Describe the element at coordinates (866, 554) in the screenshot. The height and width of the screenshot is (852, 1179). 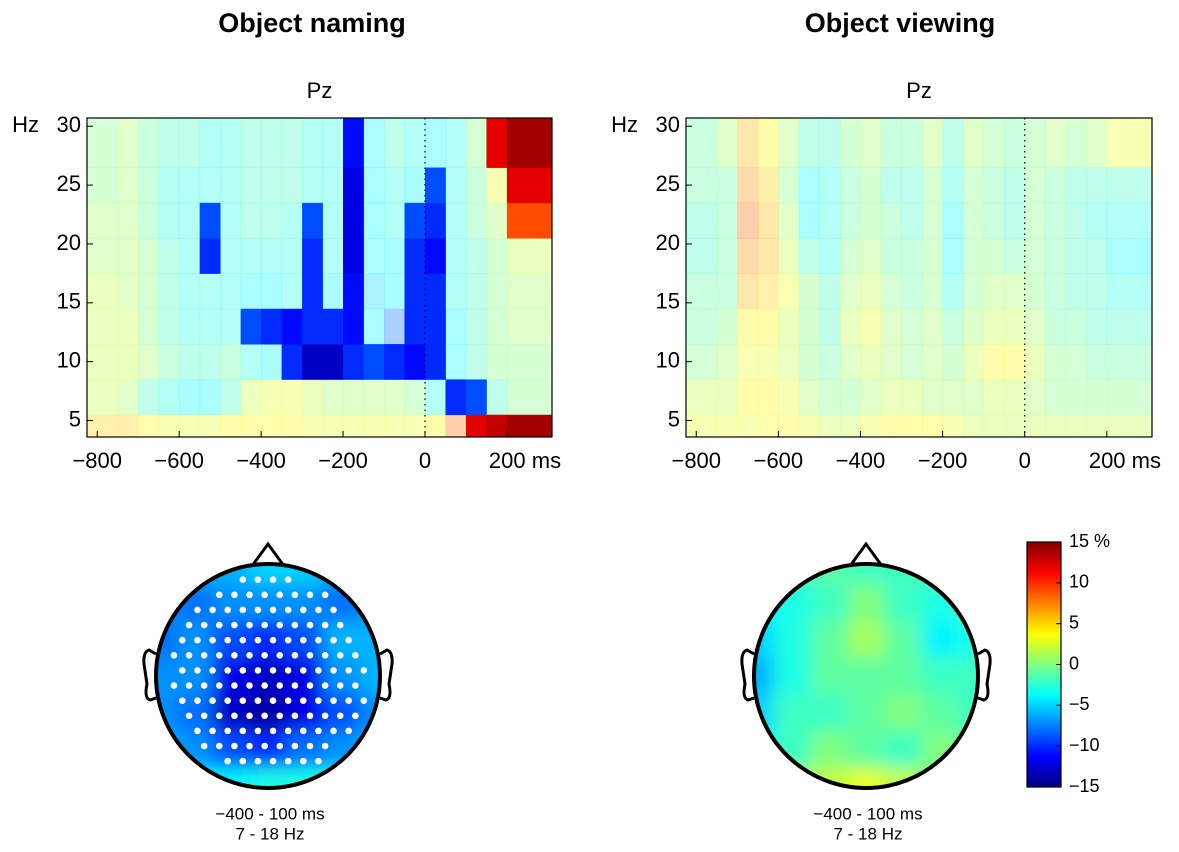
I see `nose` at that location.